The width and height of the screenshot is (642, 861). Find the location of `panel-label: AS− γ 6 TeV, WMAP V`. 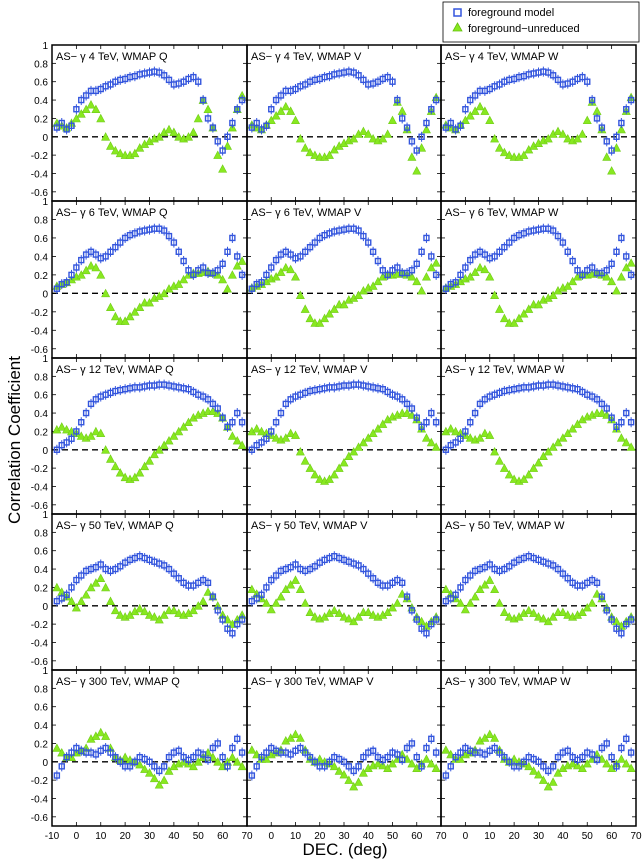

panel-label: AS− γ 6 TeV, WMAP V is located at coordinates (306, 213).